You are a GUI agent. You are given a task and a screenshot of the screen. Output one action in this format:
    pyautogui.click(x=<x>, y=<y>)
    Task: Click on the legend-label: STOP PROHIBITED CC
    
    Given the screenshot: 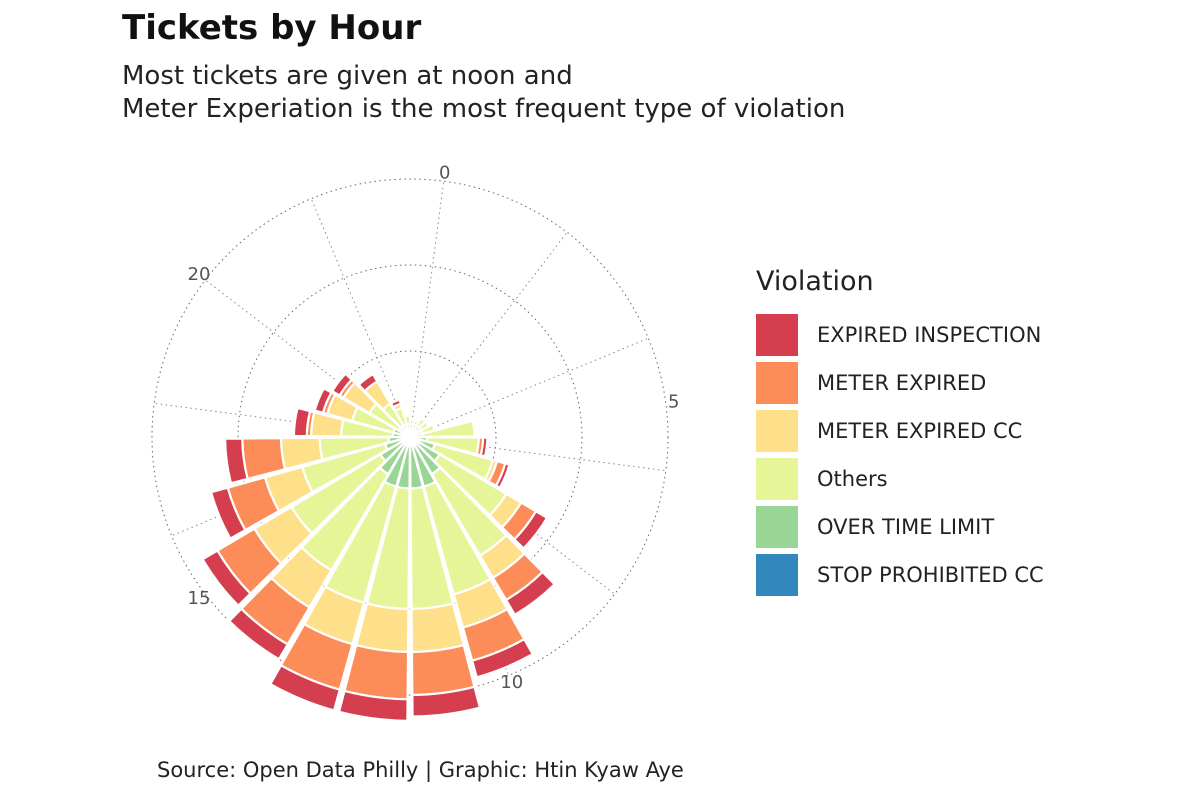 What is the action you would take?
    pyautogui.click(x=930, y=575)
    